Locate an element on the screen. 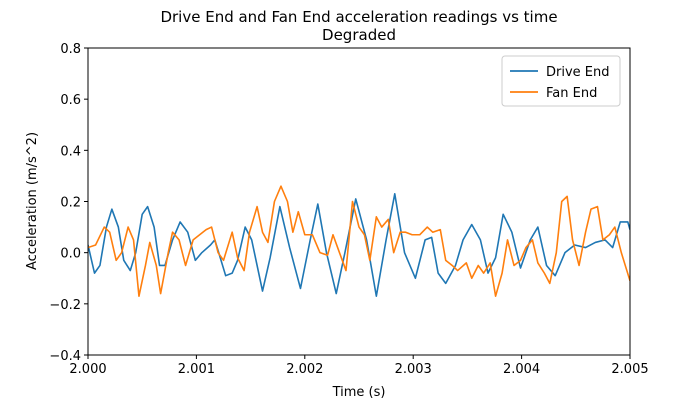 The image size is (700, 400). y-tick-label: 0.0 is located at coordinates (70, 254).